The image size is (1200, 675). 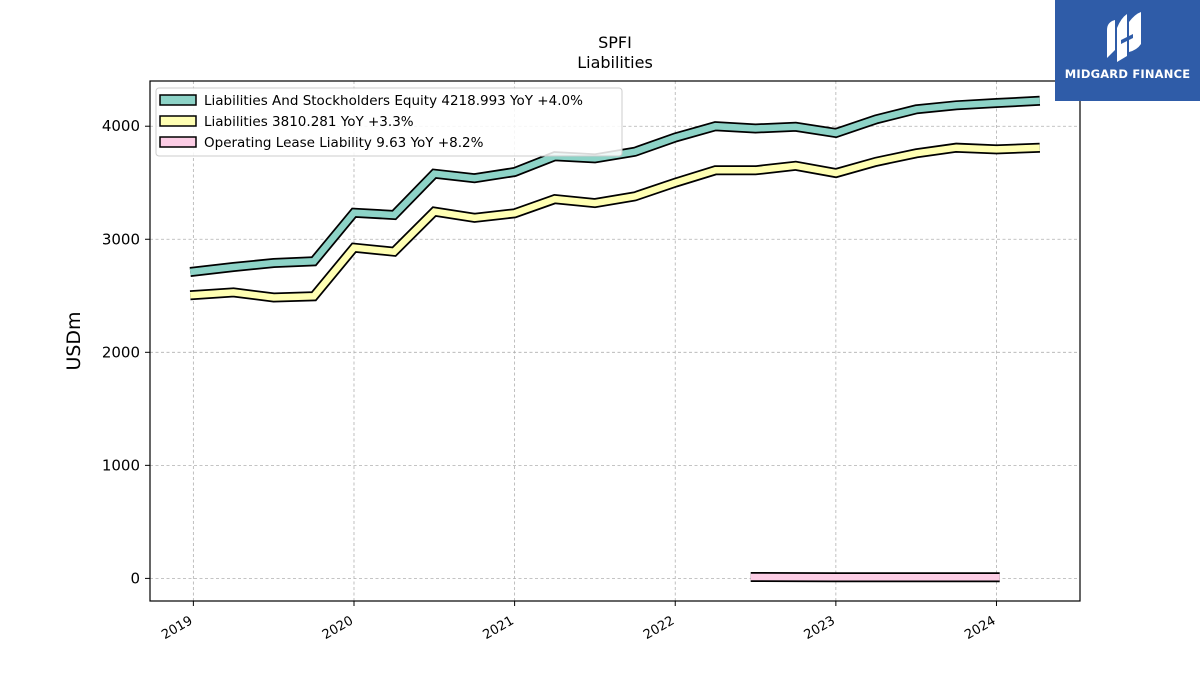 What do you see at coordinates (74, 340) in the screenshot?
I see `y-axis-label: USDm` at bounding box center [74, 340].